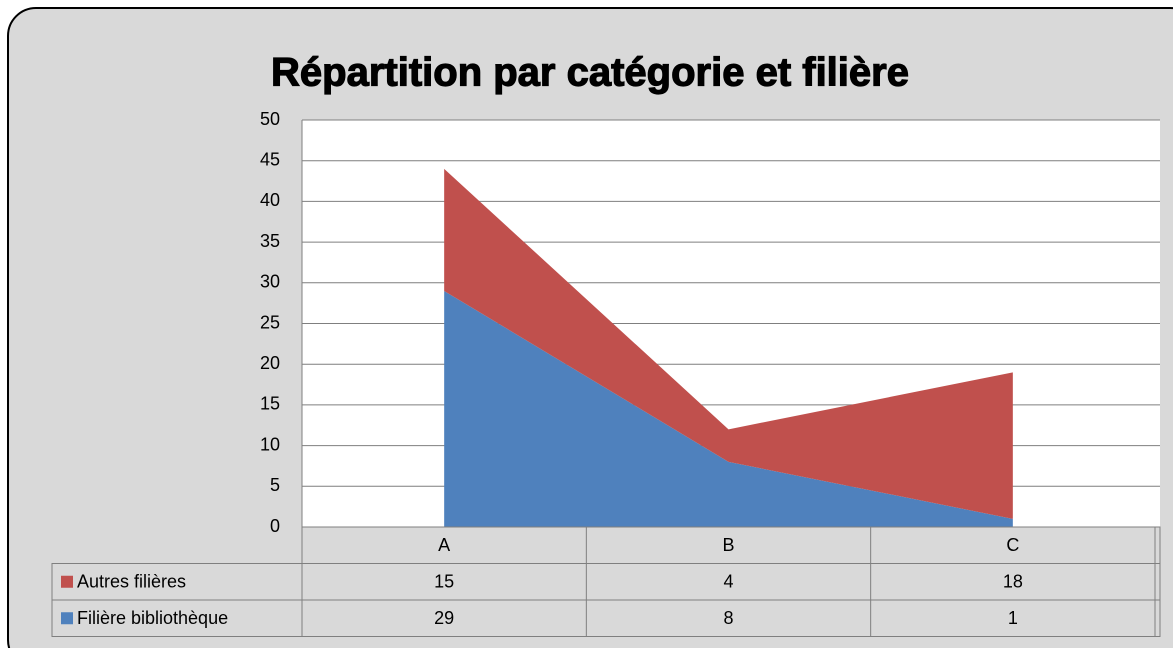  I want to click on table-value: 18, so click(1013, 582).